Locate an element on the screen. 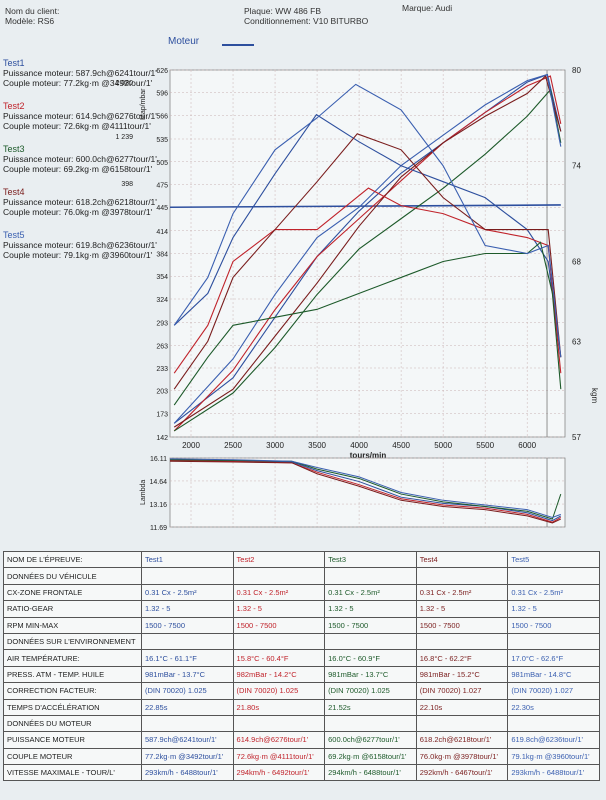  table-cell: 618.2ch@6218tour/1' is located at coordinates (462, 740).